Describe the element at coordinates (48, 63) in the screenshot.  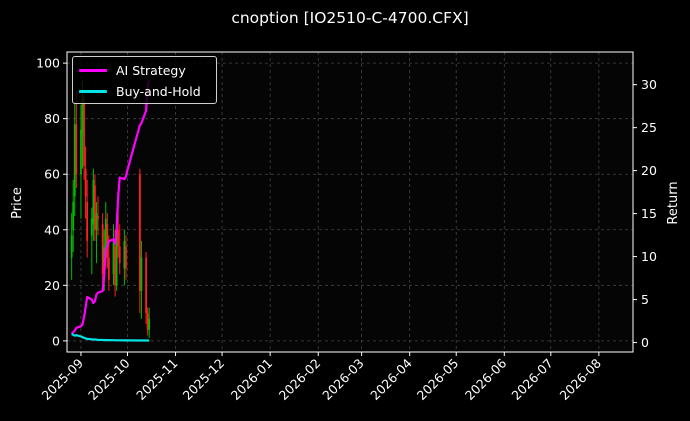
I see `y-left-tick-label: 100` at that location.